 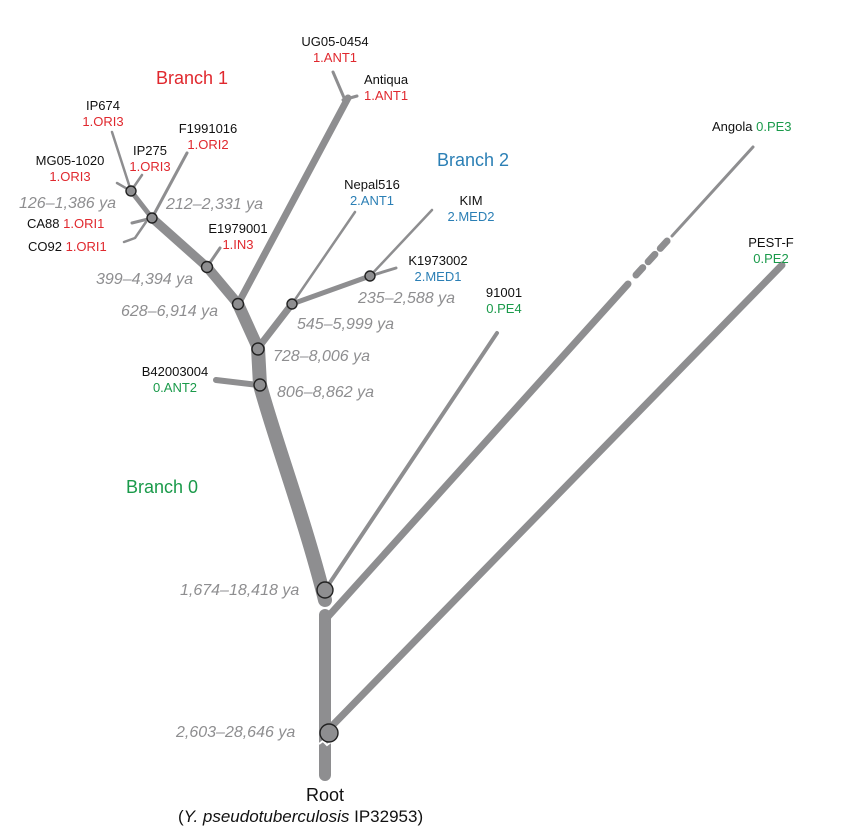 I want to click on leaf-strain: B42003004, so click(x=175, y=371).